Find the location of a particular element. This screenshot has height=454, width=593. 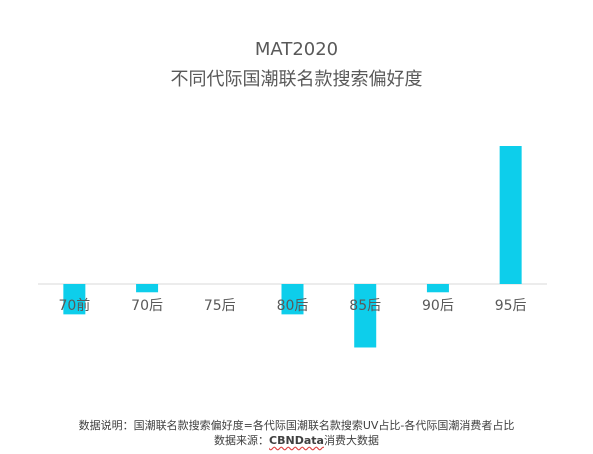

chart-title-line-1: MAT2020 is located at coordinates (296, 49).